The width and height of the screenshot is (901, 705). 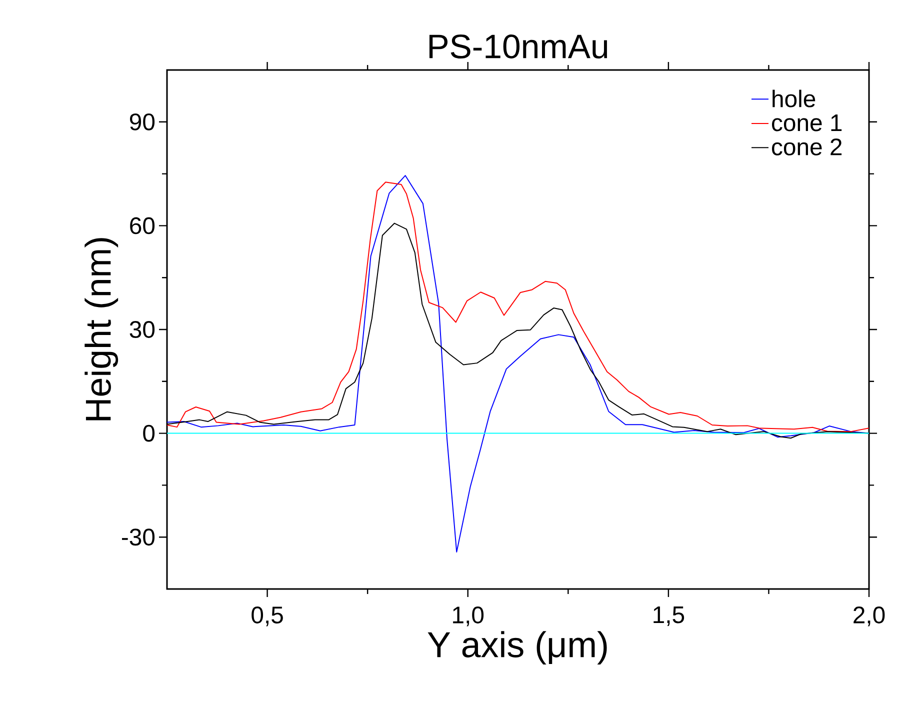 What do you see at coordinates (807, 147) in the screenshot?
I see `legend-label: cone 2` at bounding box center [807, 147].